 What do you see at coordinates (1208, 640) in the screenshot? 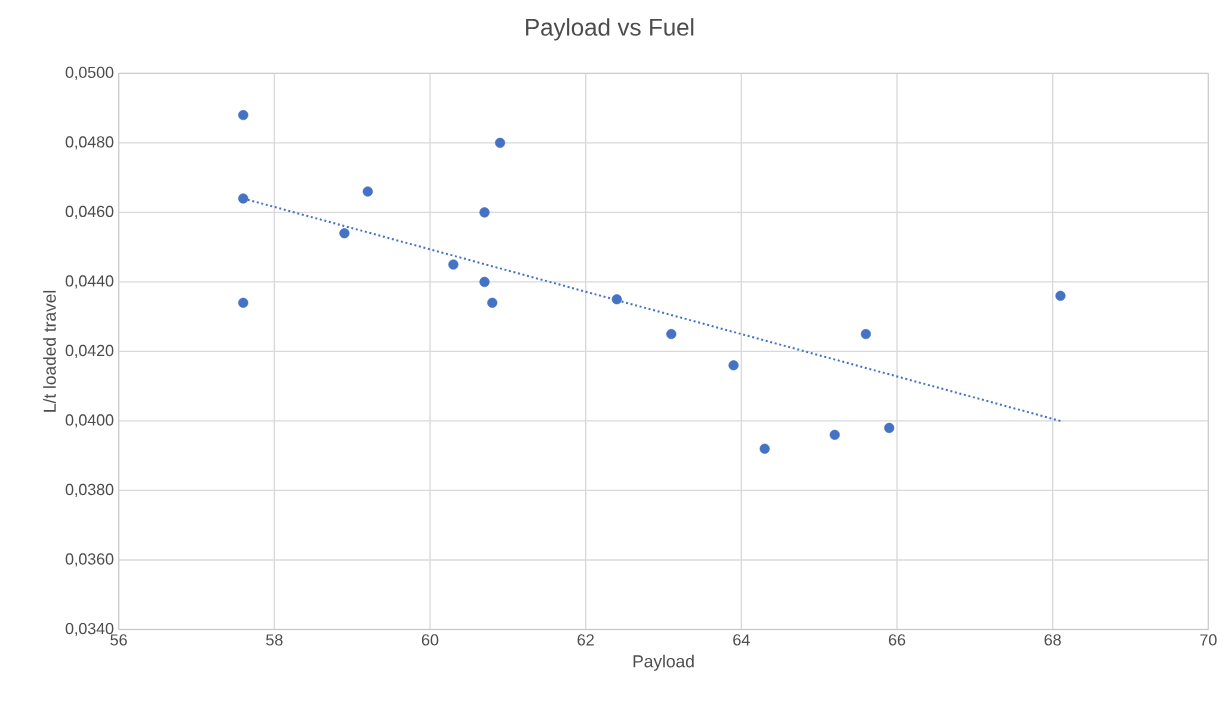
I see `x-tick-label: 70` at bounding box center [1208, 640].